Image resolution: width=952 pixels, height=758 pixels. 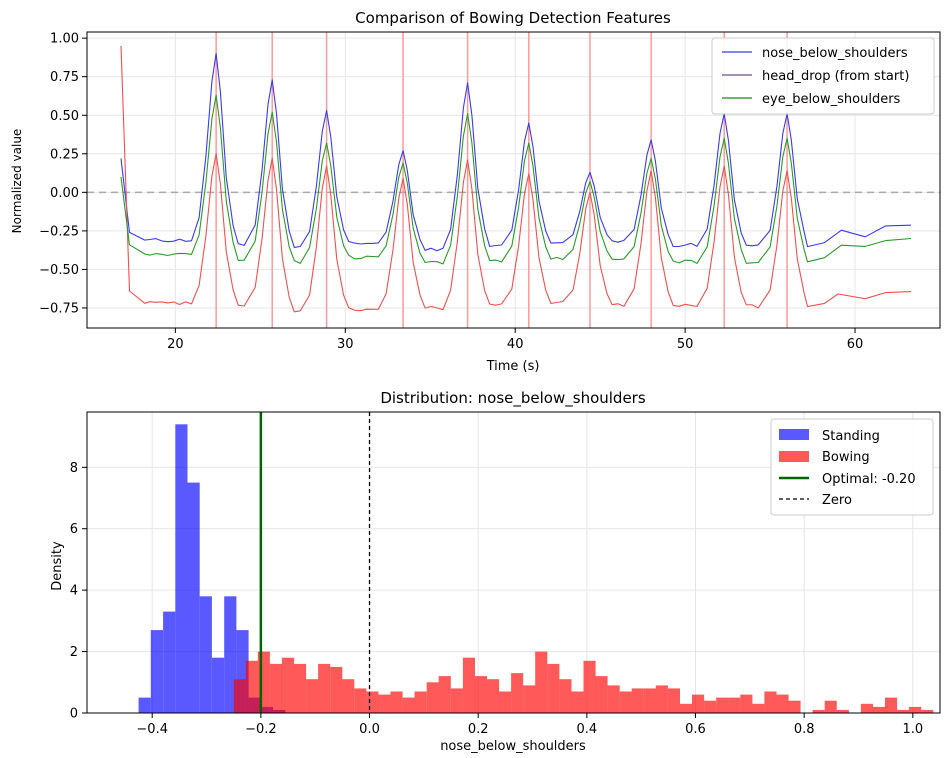 What do you see at coordinates (513, 398) in the screenshot?
I see `histogram-title: Distribution: nose_below_shoulders` at bounding box center [513, 398].